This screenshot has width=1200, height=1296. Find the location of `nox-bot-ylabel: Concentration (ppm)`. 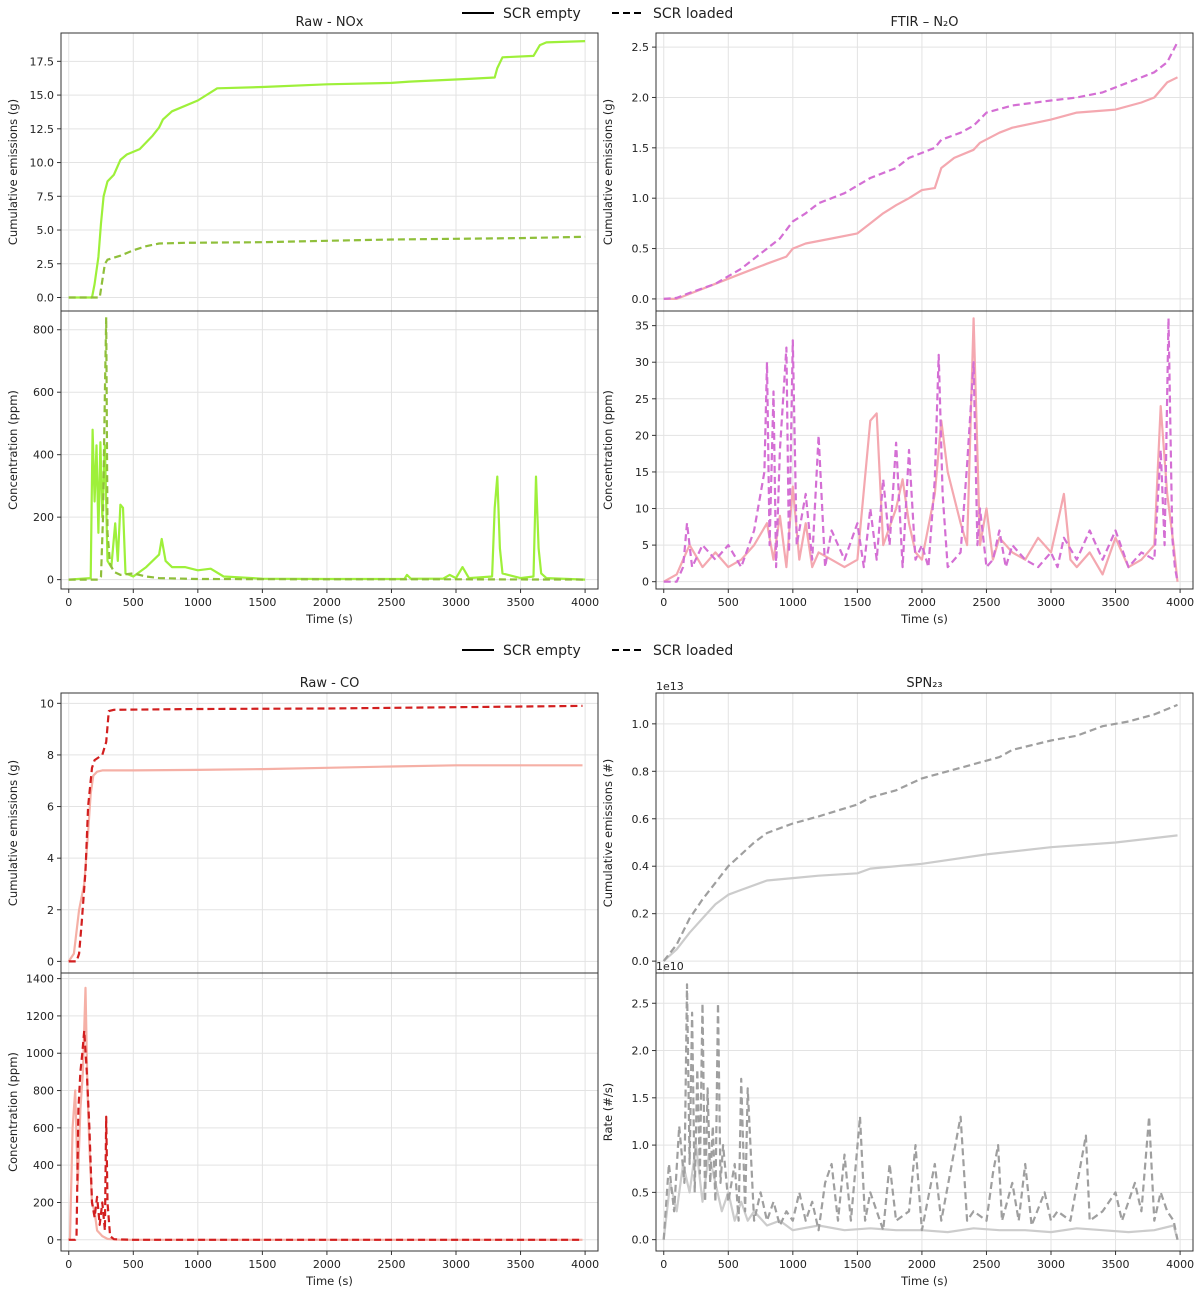

nox-bot-ylabel: Concentration (ppm) is located at coordinates (13, 450).